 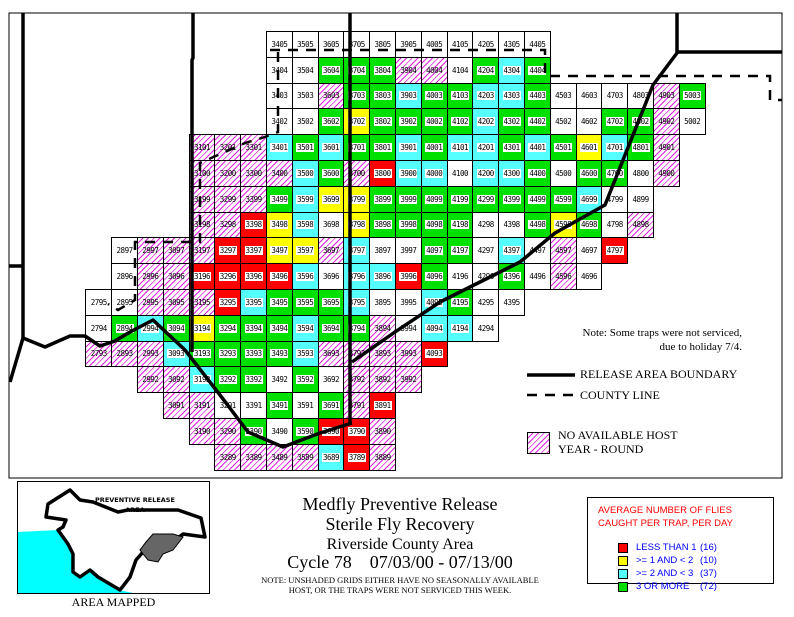 What do you see at coordinates (614, 173) in the screenshot?
I see `grid-cell-label: 4700` at bounding box center [614, 173].